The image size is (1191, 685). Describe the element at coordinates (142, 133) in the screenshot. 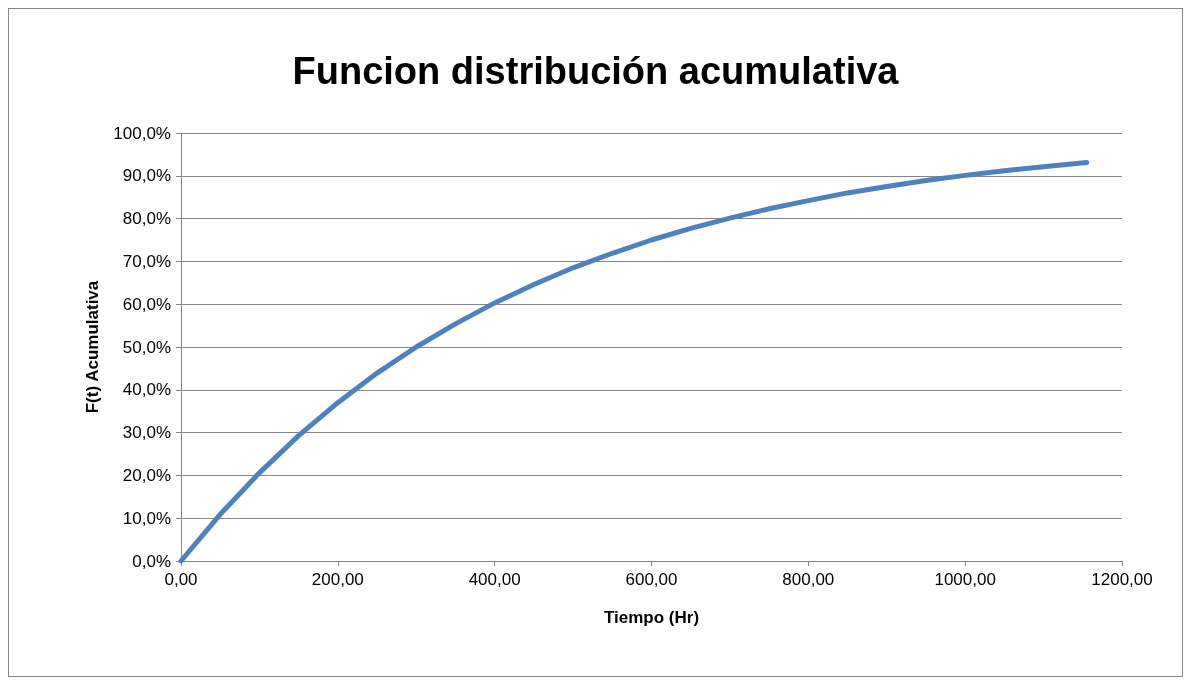

I see `y-tick-label: 100,0%` at that location.